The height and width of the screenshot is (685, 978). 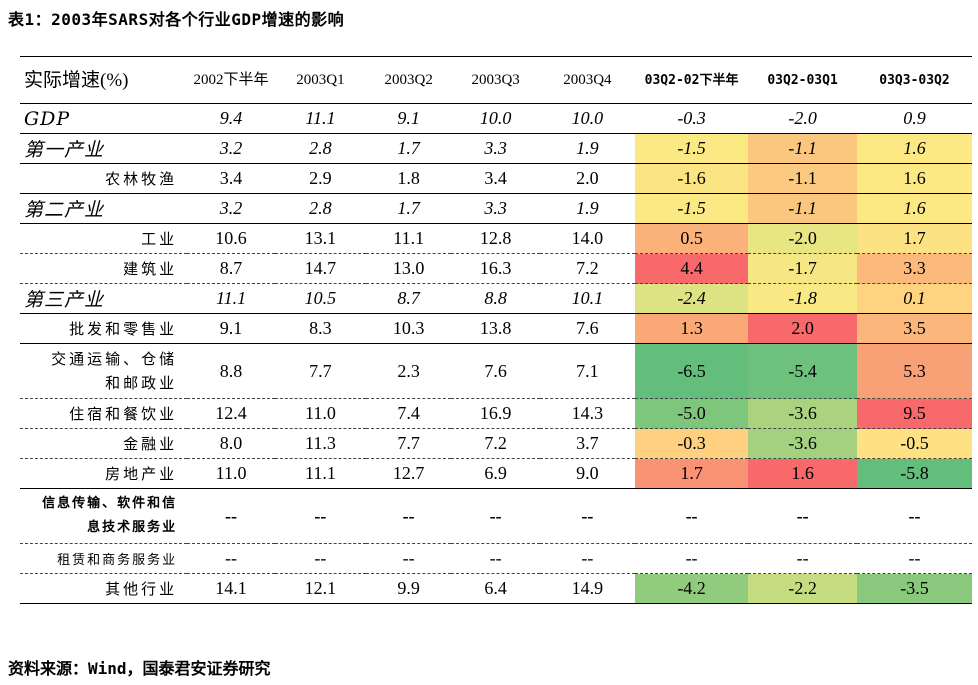 What do you see at coordinates (408, 371) in the screenshot?
I see `value-cell: 2.3` at bounding box center [408, 371].